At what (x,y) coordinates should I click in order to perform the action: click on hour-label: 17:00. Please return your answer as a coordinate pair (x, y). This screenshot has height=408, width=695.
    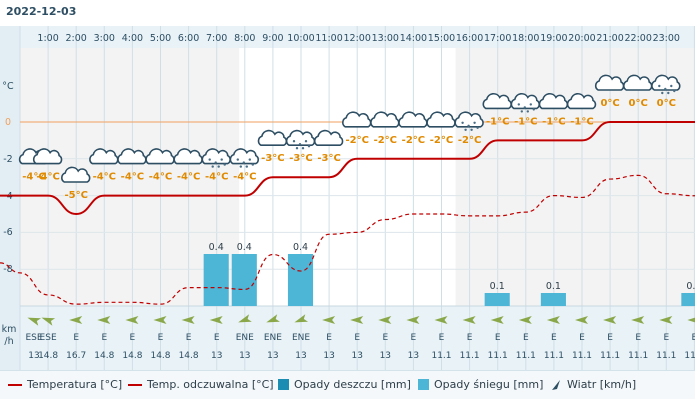
    Looking at the image, I should click on (497, 38).